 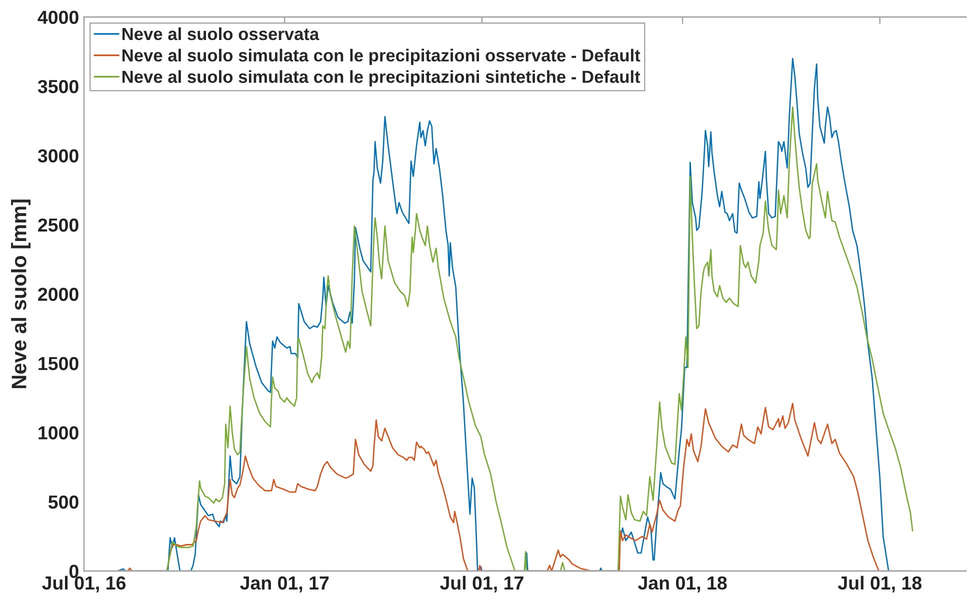 What do you see at coordinates (682, 584) in the screenshot?
I see `x-tick-label: Jan 01, 18` at bounding box center [682, 584].